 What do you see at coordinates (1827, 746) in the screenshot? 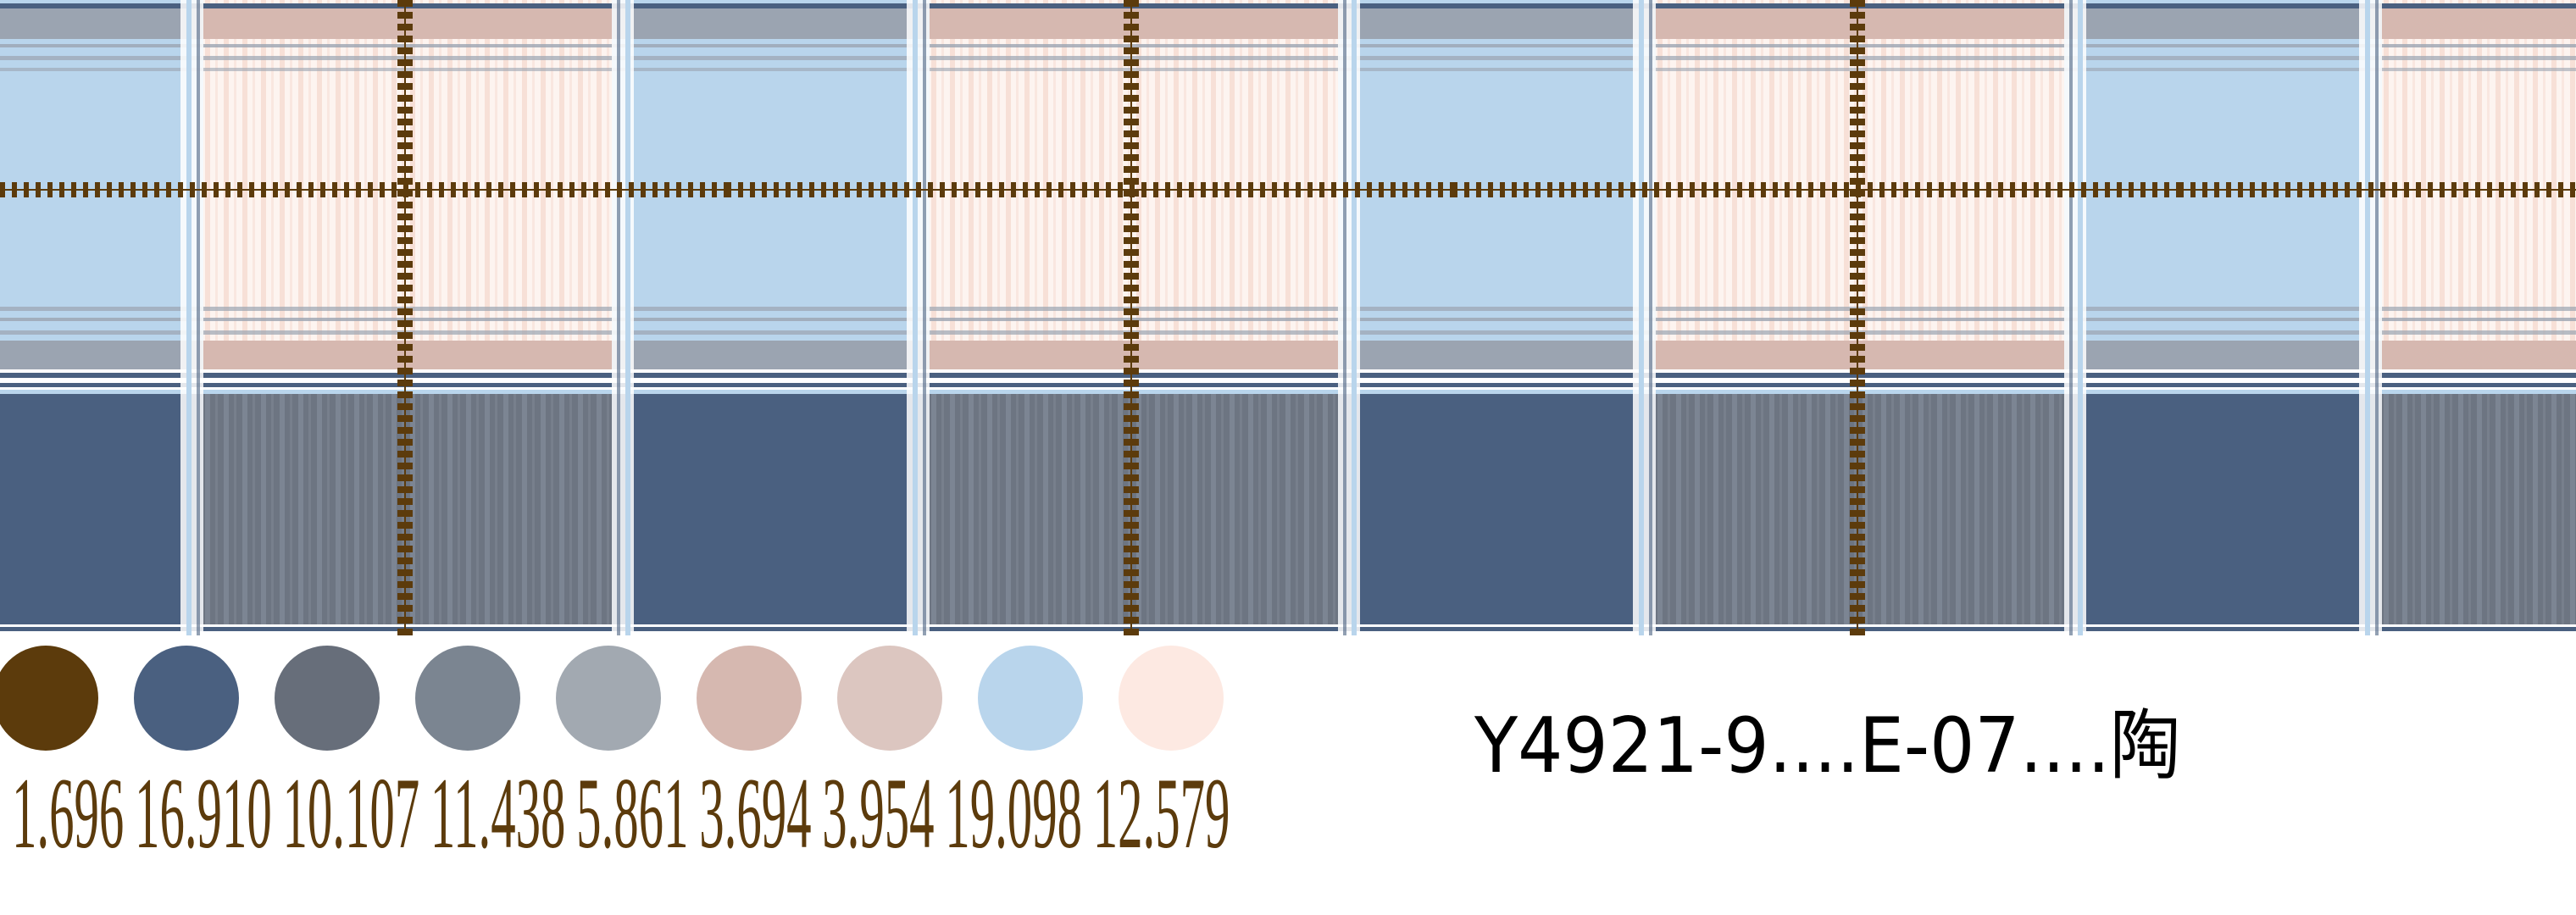
I see `design-code-label: Y4921-9....E-07....陶` at bounding box center [1827, 746].